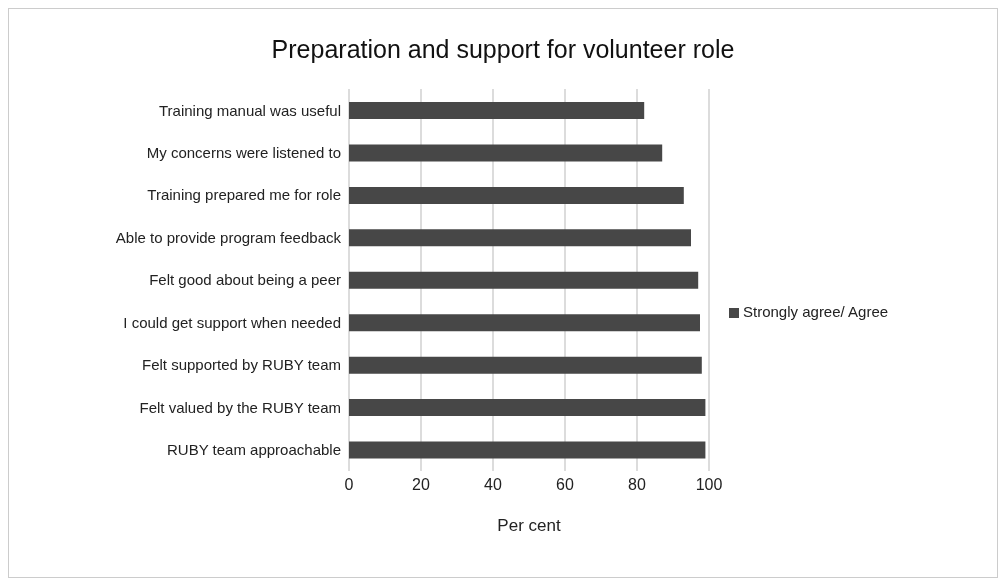 The image size is (1008, 588). What do you see at coordinates (232, 322) in the screenshot?
I see `y-tick-label: I could get support when needed` at bounding box center [232, 322].